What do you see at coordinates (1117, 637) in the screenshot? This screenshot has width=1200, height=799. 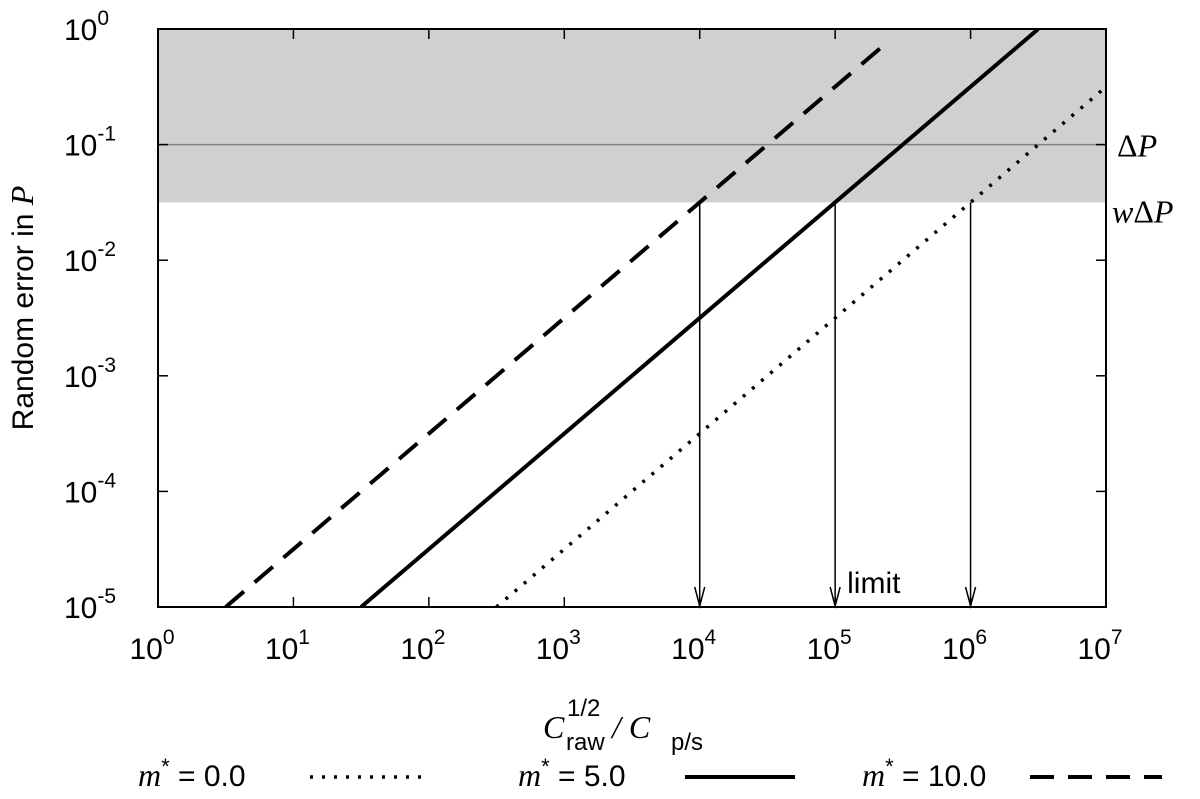 I see `x-tick-exp: 7` at bounding box center [1117, 637].